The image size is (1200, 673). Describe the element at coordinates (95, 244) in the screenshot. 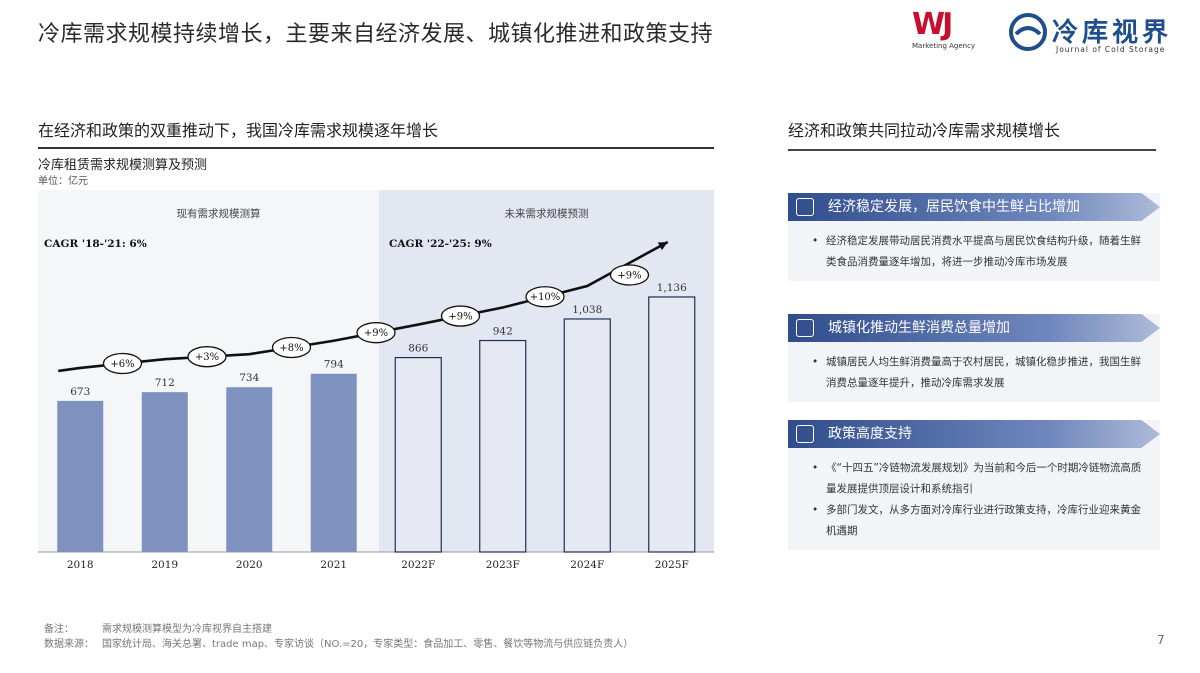

I see `cagr-label-actual: CAGR '18-'21: 6%` at that location.